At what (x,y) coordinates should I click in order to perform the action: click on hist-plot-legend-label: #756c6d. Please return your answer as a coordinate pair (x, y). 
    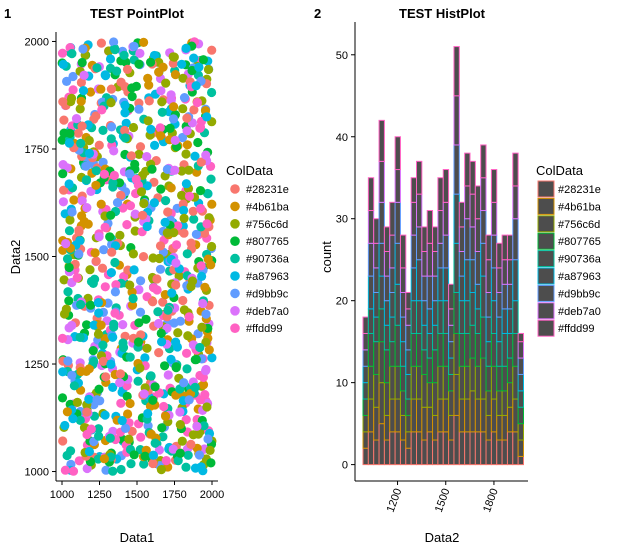
    Looking at the image, I should click on (579, 225).